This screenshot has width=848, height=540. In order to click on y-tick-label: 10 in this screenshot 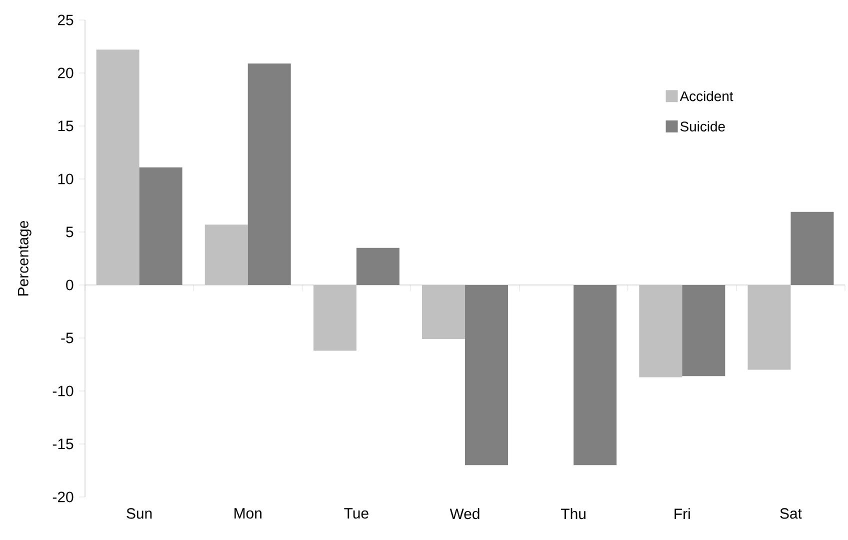, I will do `click(66, 179)`.